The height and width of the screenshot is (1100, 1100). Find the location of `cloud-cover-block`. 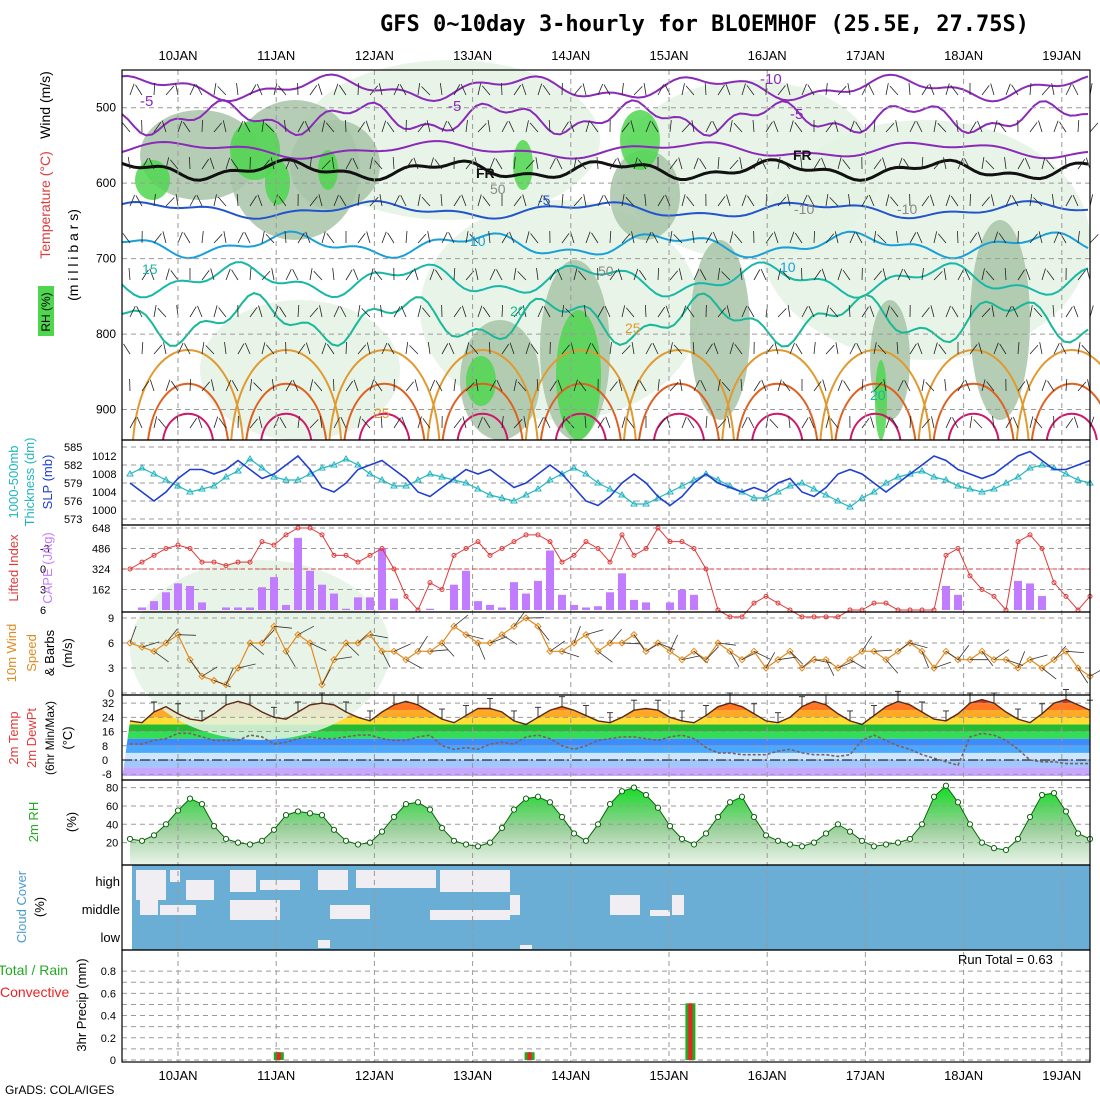

cloud-cover-block is located at coordinates (396, 879).